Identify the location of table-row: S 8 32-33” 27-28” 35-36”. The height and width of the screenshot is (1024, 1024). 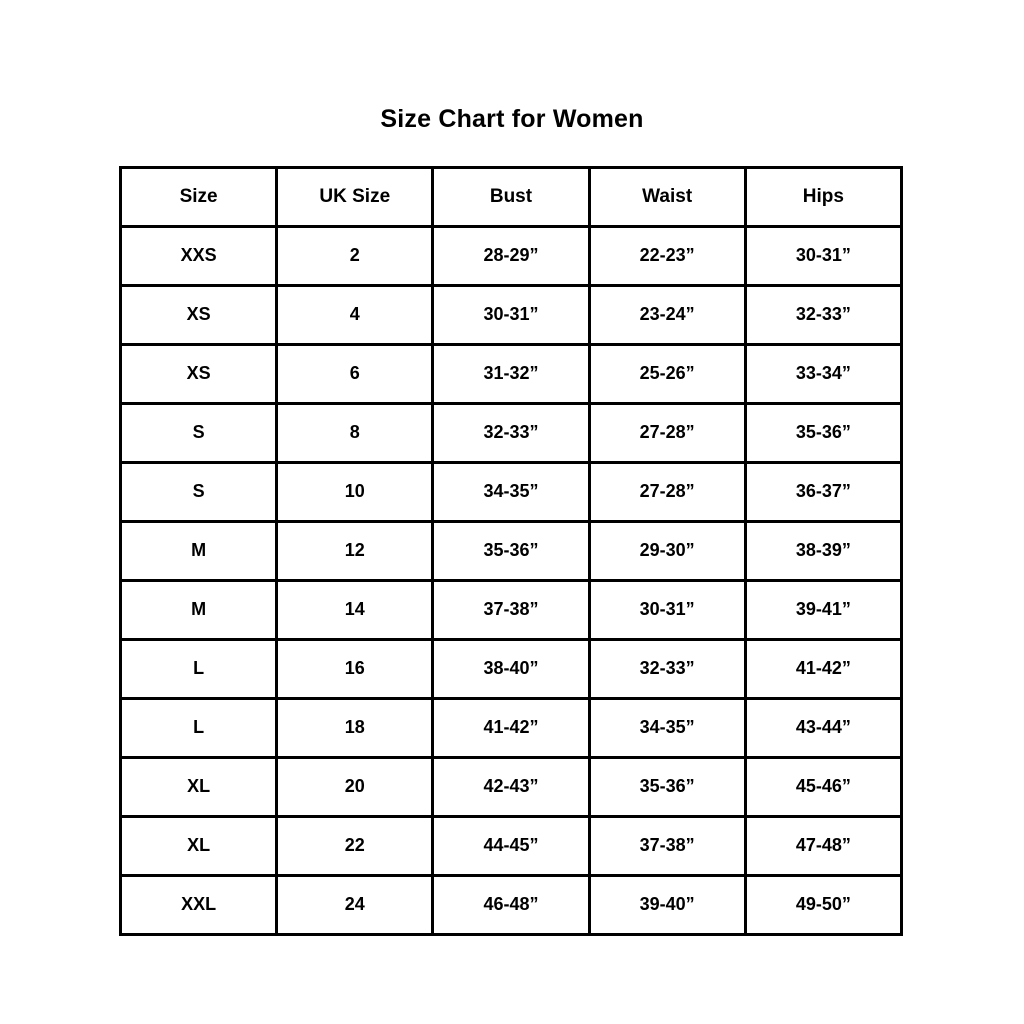
(510, 433).